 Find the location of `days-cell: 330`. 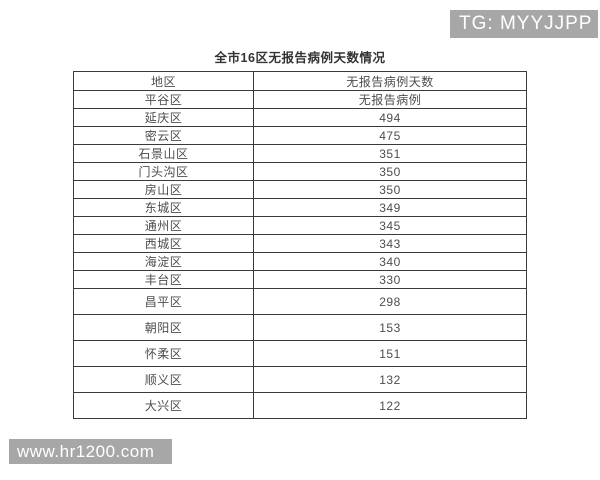

days-cell: 330 is located at coordinates (390, 279).